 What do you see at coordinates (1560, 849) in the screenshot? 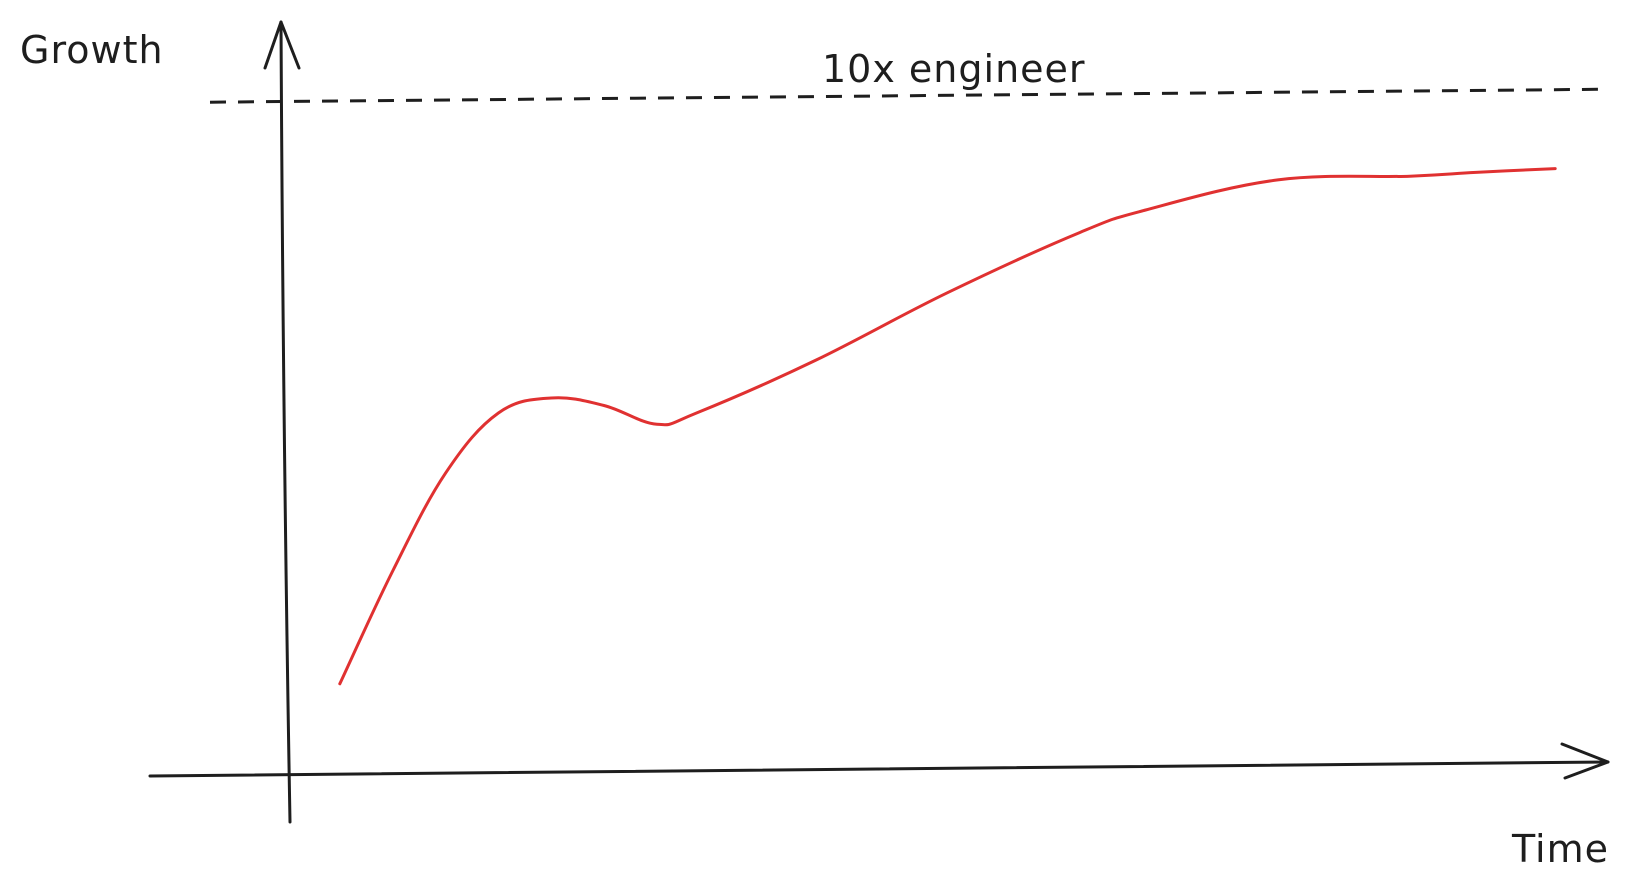
I see `x-axis-label: Time` at bounding box center [1560, 849].